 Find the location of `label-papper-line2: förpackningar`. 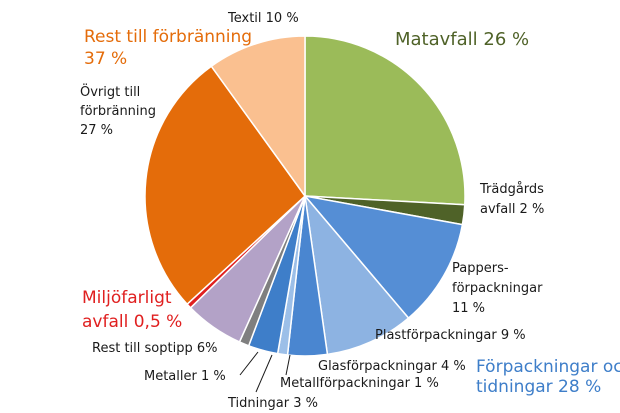

label-papper-line2: förpackningar is located at coordinates (497, 288).